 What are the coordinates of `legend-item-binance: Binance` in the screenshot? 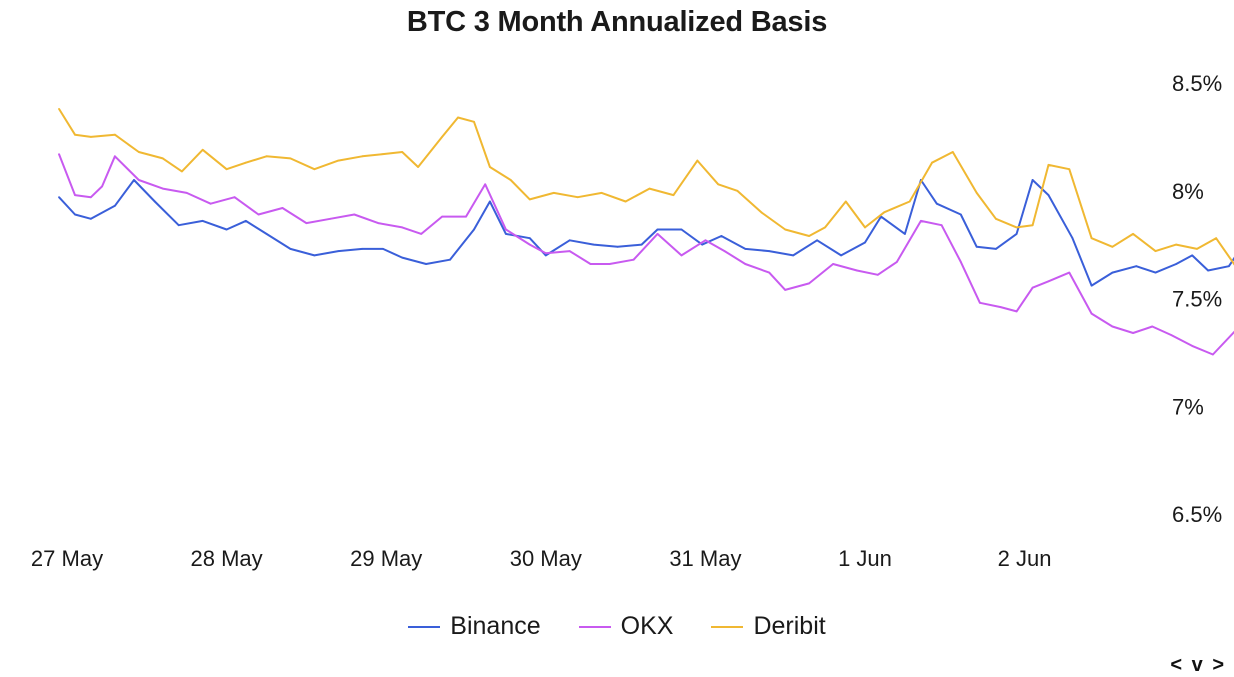 It's located at (474, 626).